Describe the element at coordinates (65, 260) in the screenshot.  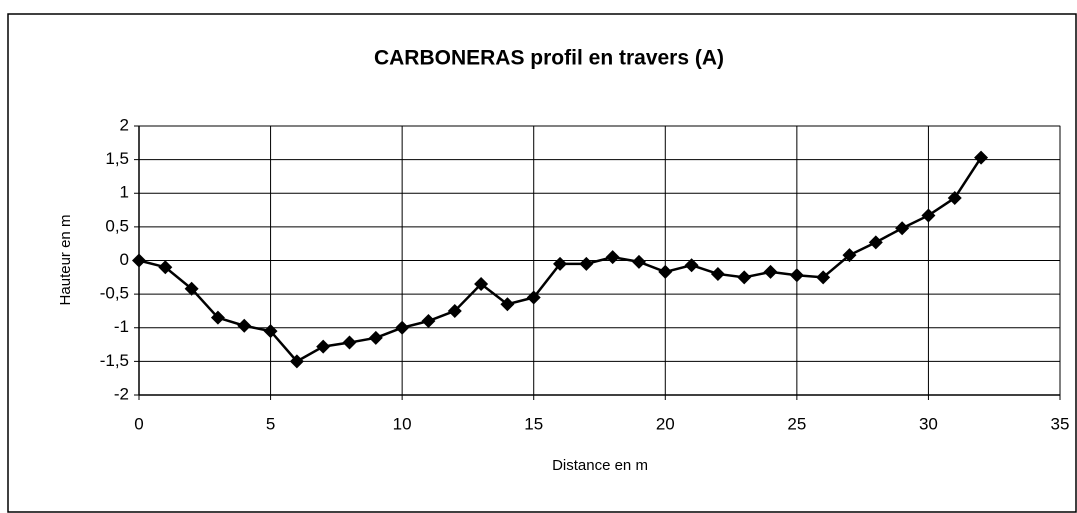
I see `y-axis-label: Hauteur en m` at that location.